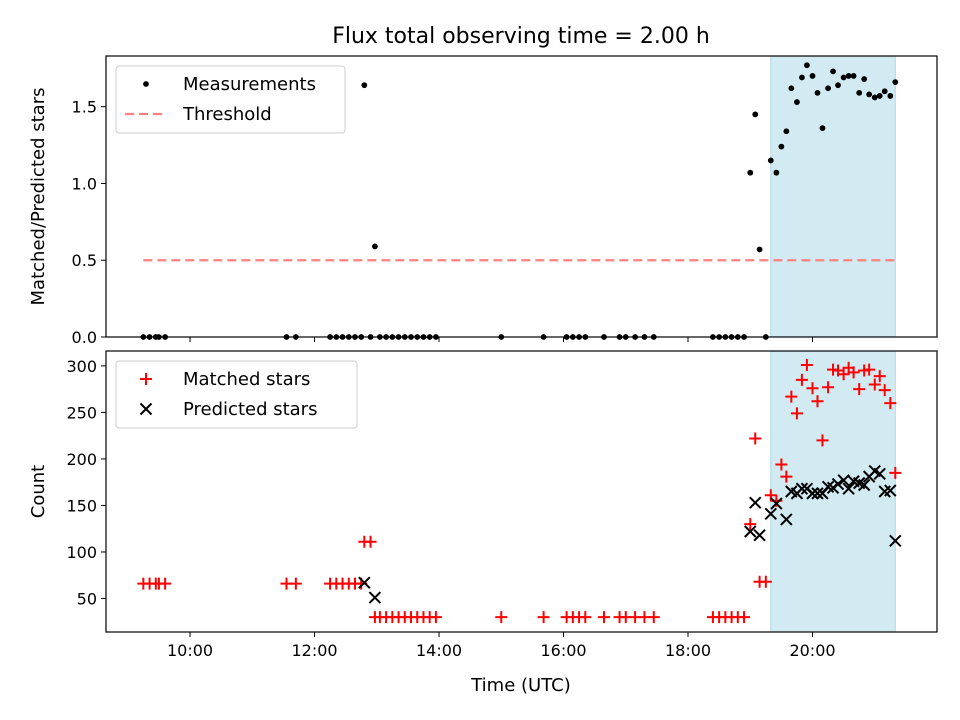  What do you see at coordinates (630, 534) in the screenshot?
I see `series-predicted-stars` at bounding box center [630, 534].